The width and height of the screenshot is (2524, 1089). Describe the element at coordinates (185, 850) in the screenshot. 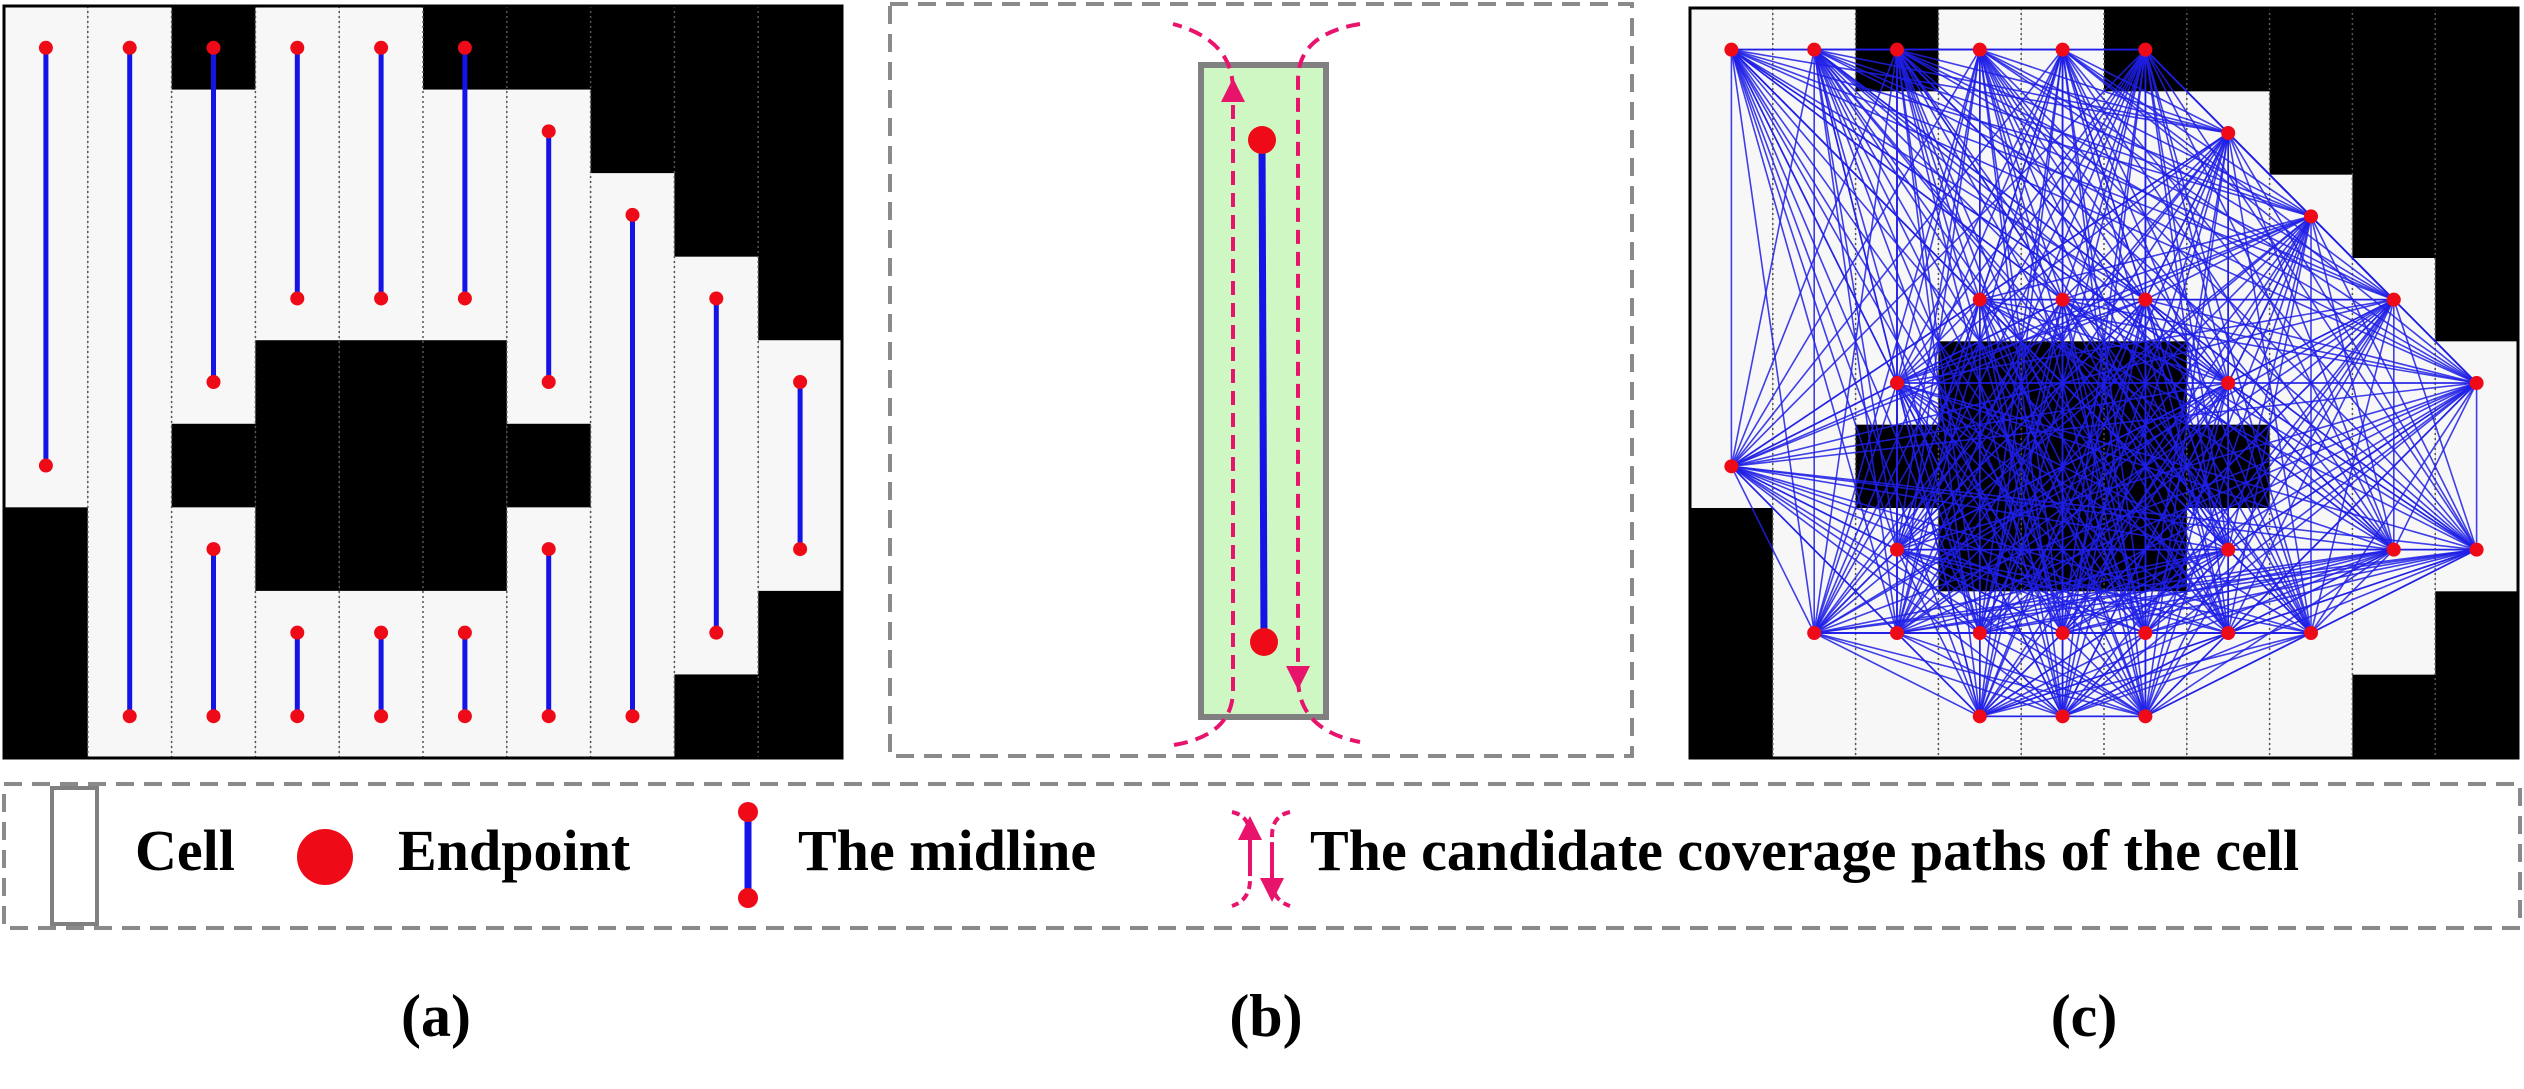

I see `legend-cell-label: Cell` at that location.